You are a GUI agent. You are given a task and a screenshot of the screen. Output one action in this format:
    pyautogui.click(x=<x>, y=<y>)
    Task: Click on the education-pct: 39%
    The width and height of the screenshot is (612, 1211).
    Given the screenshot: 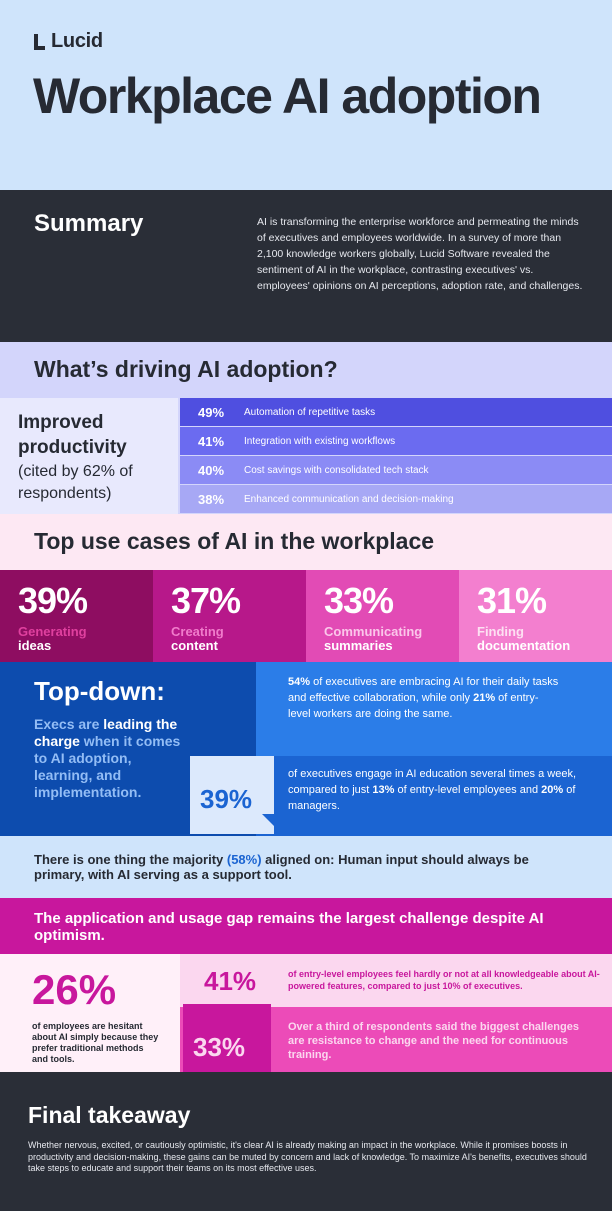 What is the action you would take?
    pyautogui.click(x=226, y=799)
    